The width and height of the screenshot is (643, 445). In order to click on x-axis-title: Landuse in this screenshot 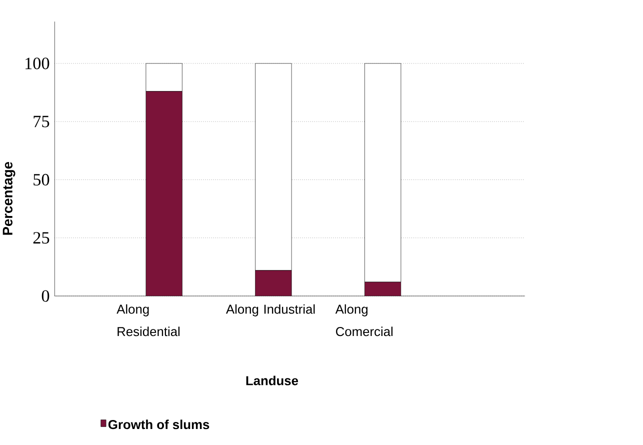, I will do `click(272, 381)`.